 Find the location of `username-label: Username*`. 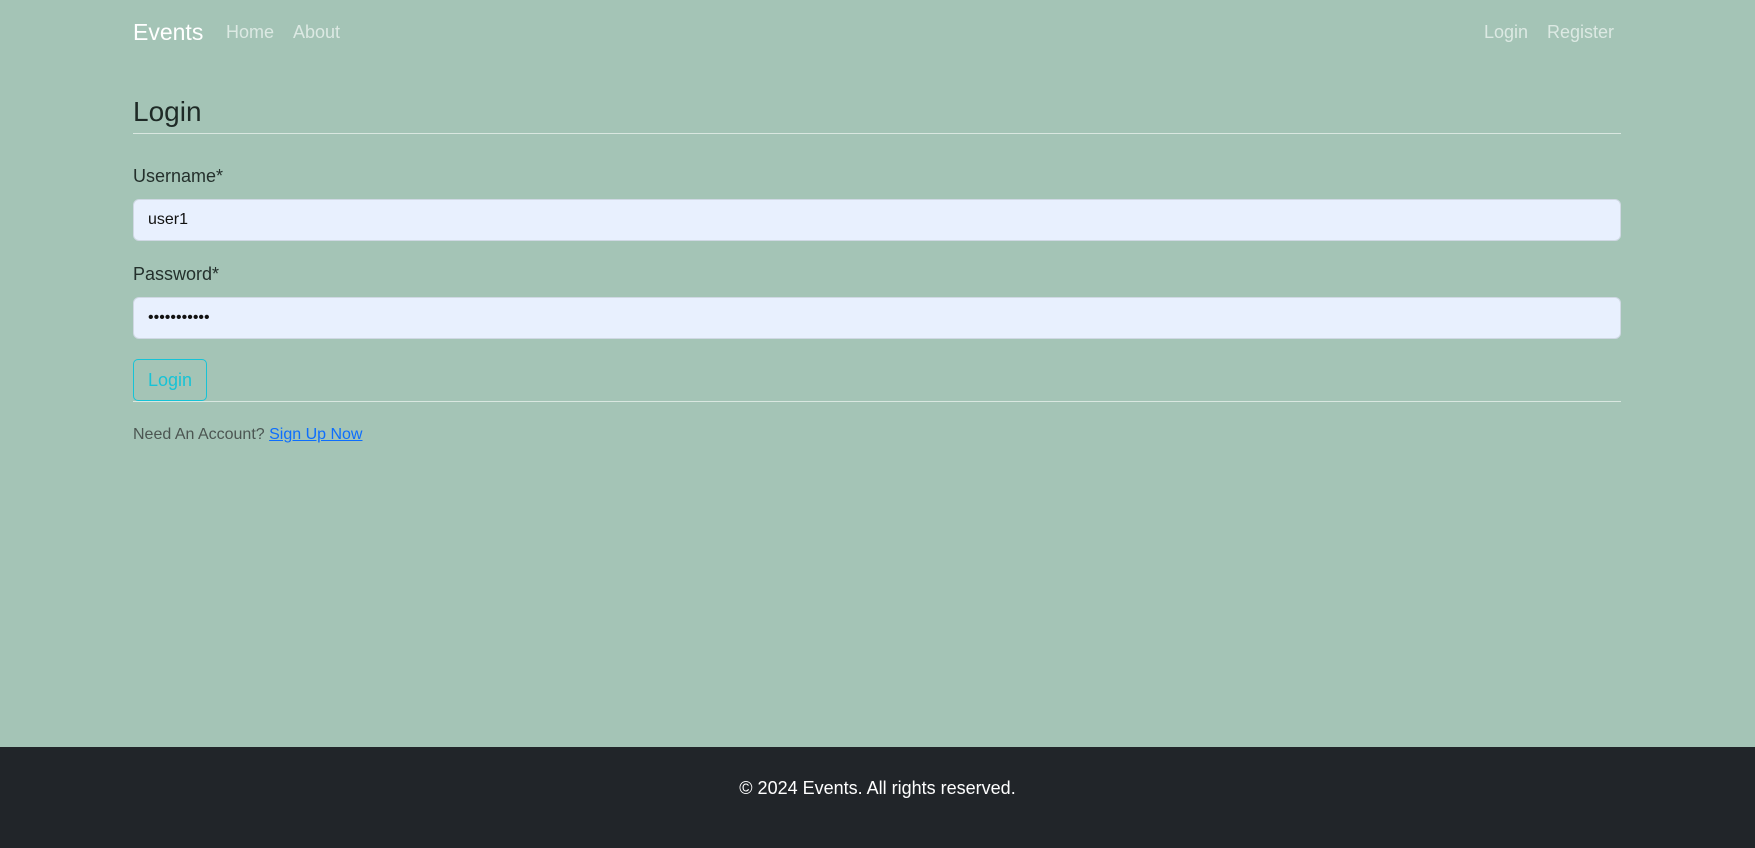

username-label: Username* is located at coordinates (178, 176).